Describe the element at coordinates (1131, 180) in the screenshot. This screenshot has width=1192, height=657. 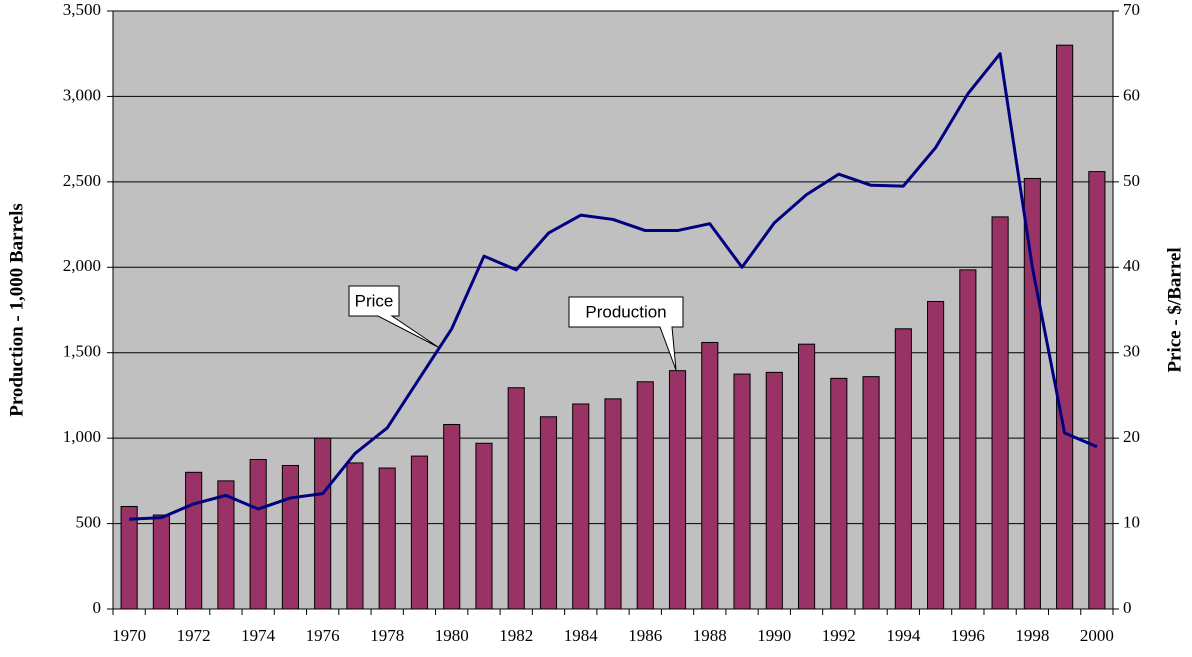
I see `y2-tick-label: 50` at that location.